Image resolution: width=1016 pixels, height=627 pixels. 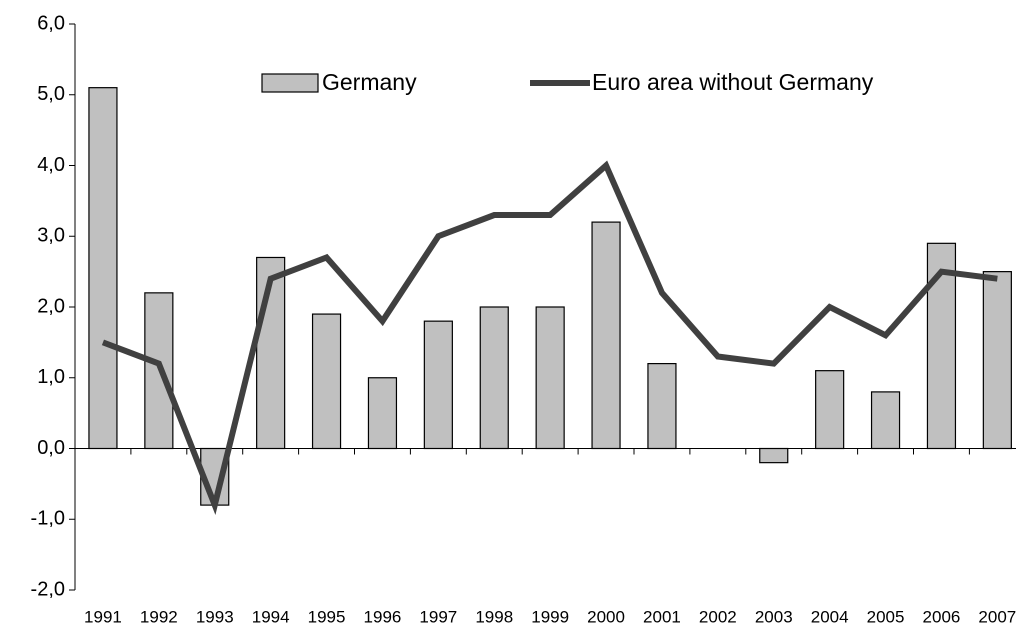 I want to click on x-tick-label: 1998, so click(x=494, y=616).